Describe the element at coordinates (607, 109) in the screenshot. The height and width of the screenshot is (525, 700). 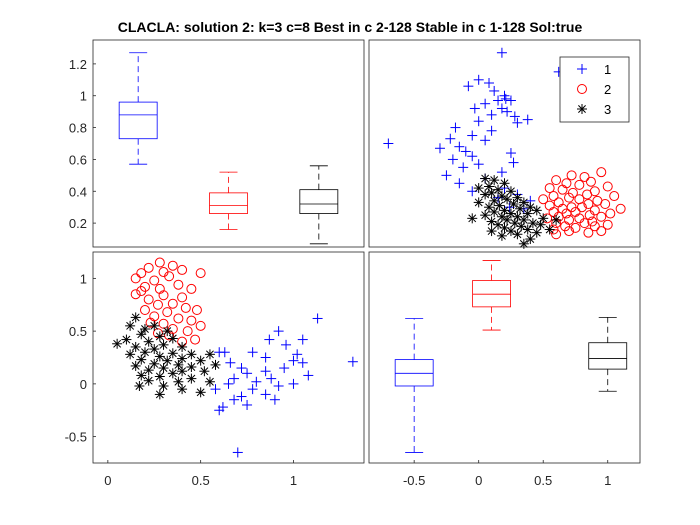
I see `legend-label-3: 3` at that location.